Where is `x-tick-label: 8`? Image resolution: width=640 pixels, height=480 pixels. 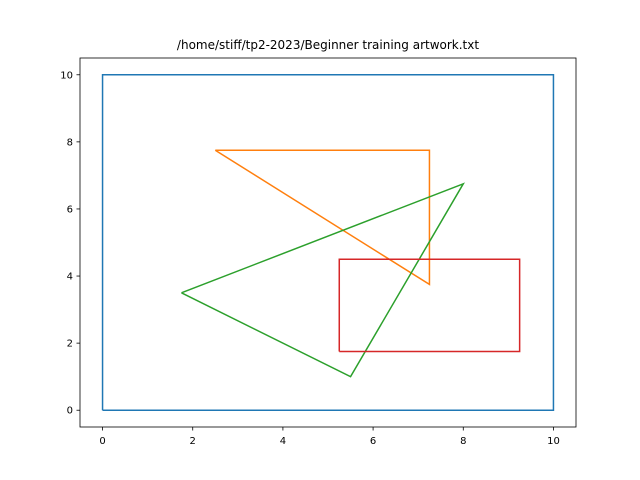
x-tick-label: 8 is located at coordinates (463, 441).